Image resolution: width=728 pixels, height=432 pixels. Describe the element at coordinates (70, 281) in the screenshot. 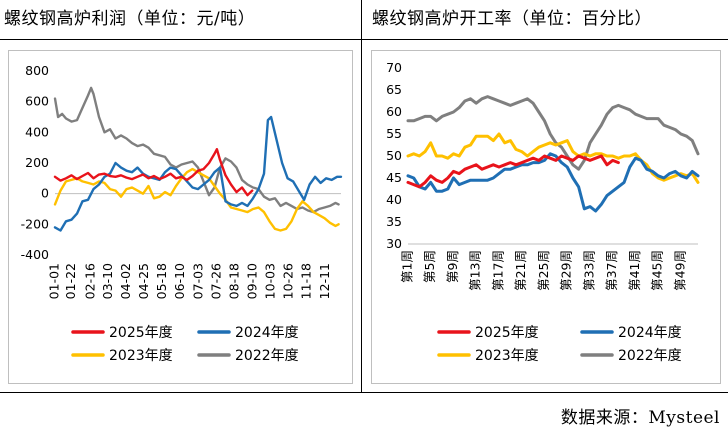

I see `x-tick-label: 01-22` at that location.